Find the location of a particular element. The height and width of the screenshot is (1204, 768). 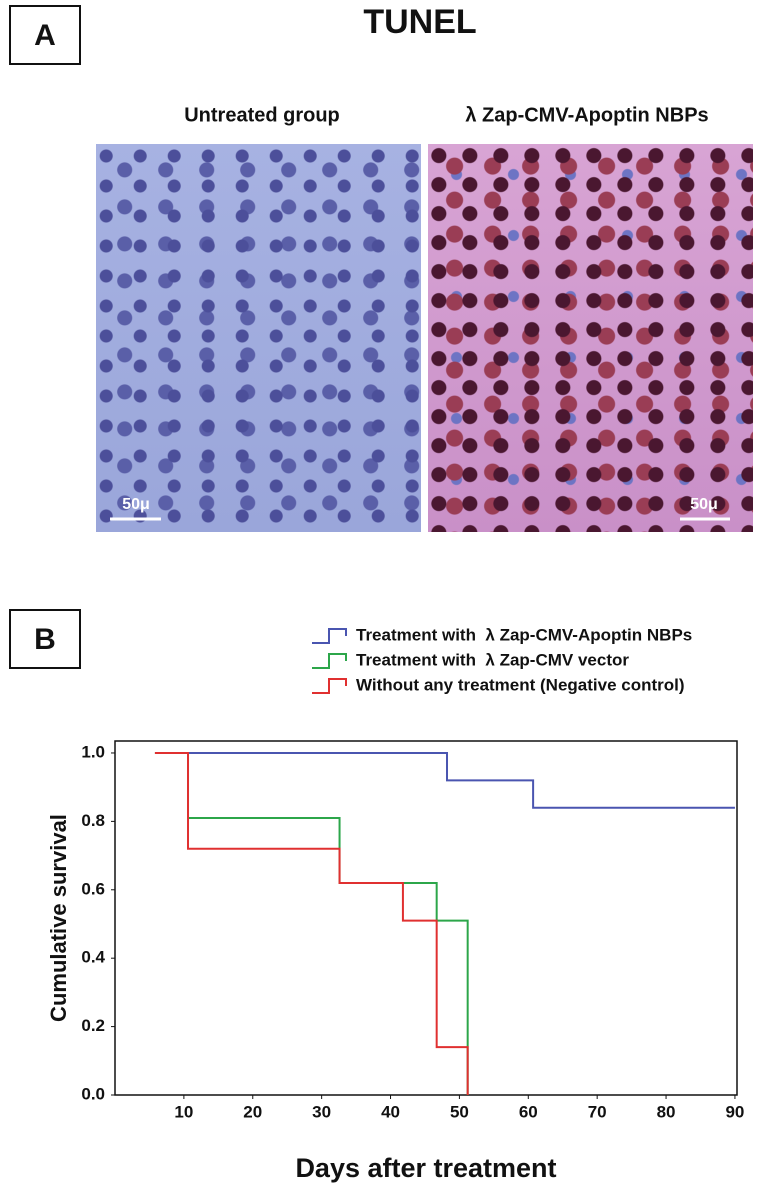

y-tick-label: 1.0 is located at coordinates (93, 751).